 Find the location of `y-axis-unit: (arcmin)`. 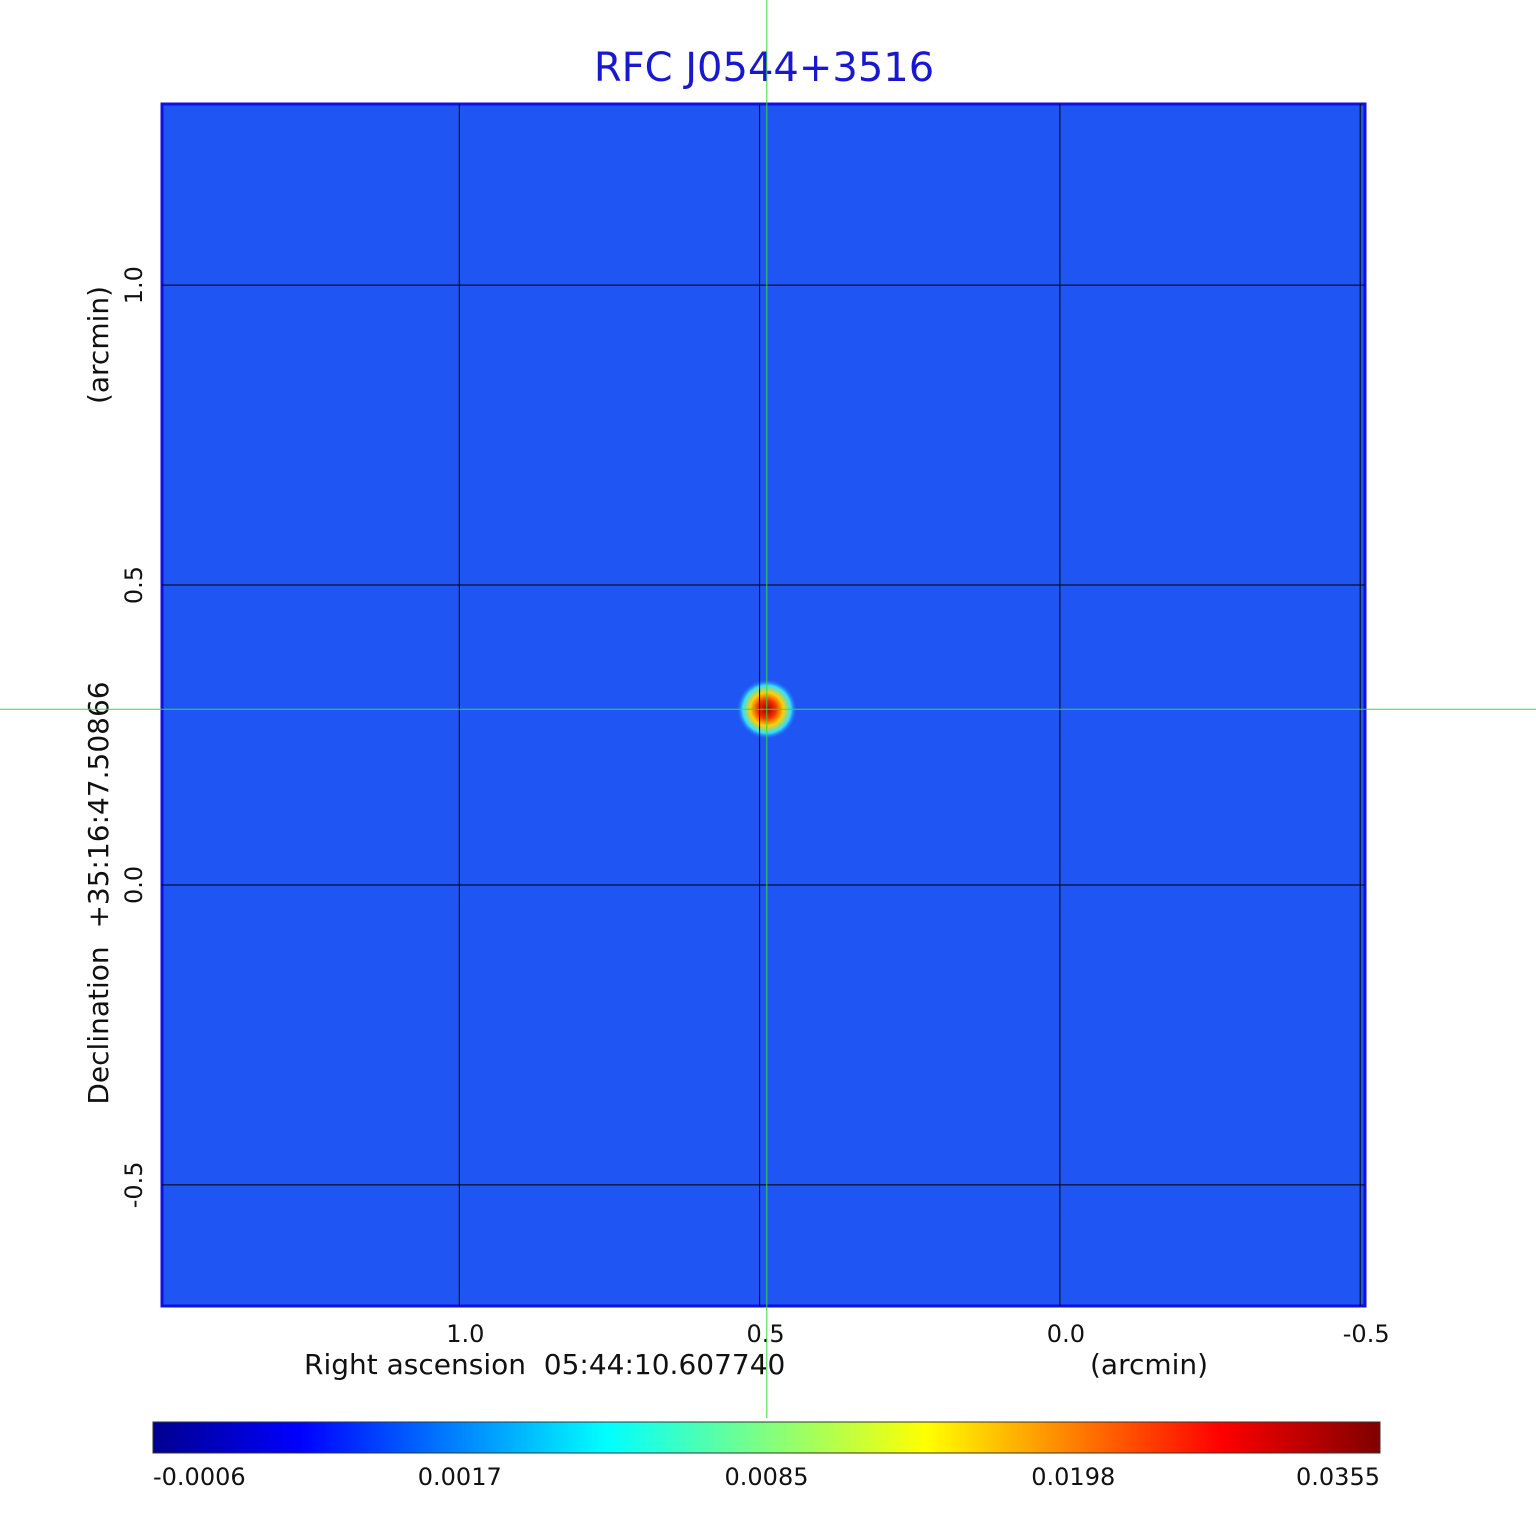

y-axis-unit: (arcmin) is located at coordinates (98, 345).